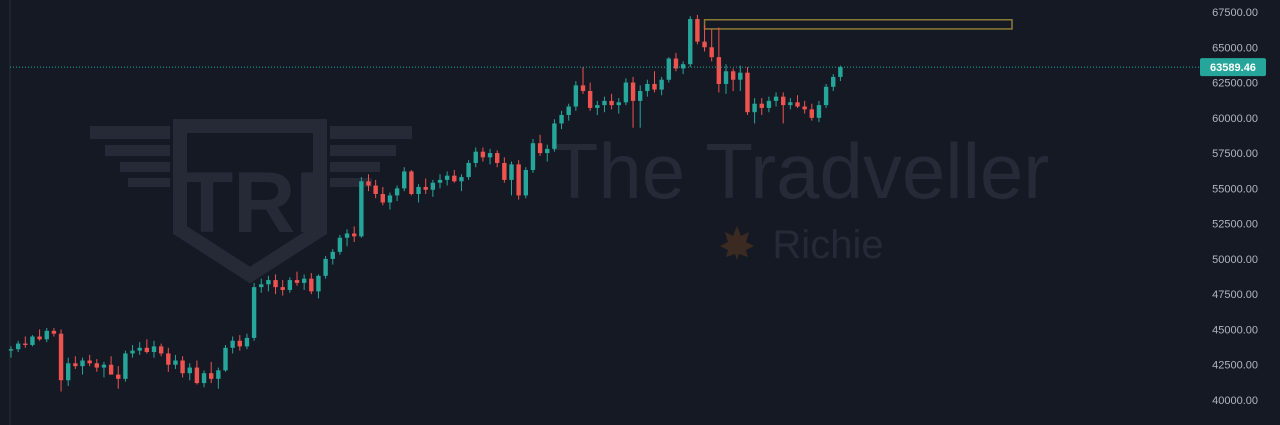 The height and width of the screenshot is (425, 1280). I want to click on resistance-zone-box, so click(858, 24).